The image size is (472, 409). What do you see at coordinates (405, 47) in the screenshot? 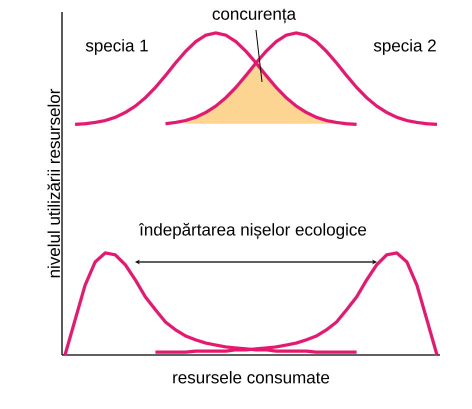
I see `annotation: specia 2` at bounding box center [405, 47].